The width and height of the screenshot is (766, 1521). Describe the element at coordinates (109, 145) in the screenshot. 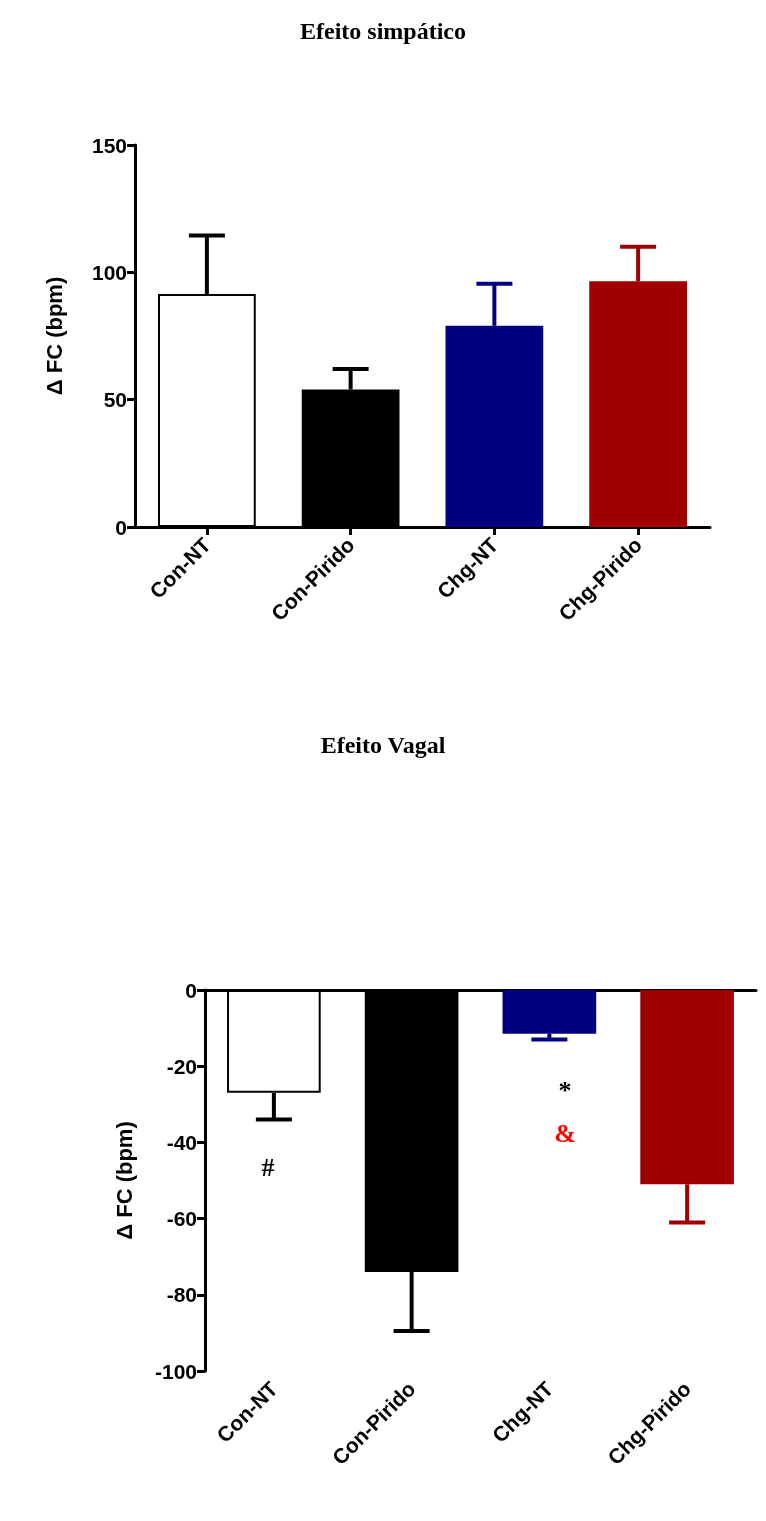

I see `y-tick-label: 150` at that location.